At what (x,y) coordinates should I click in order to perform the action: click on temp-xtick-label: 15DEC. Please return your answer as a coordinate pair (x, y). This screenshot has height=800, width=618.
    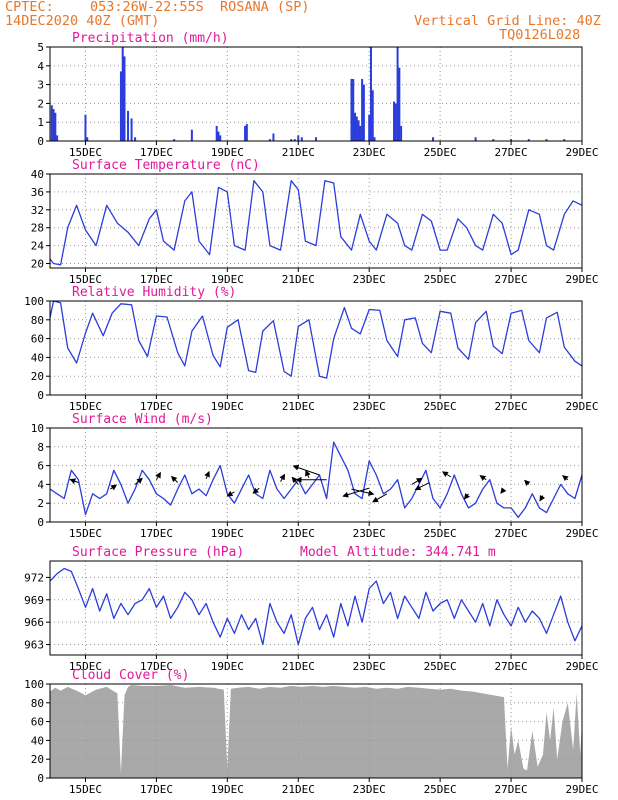
    Looking at the image, I should click on (85, 279).